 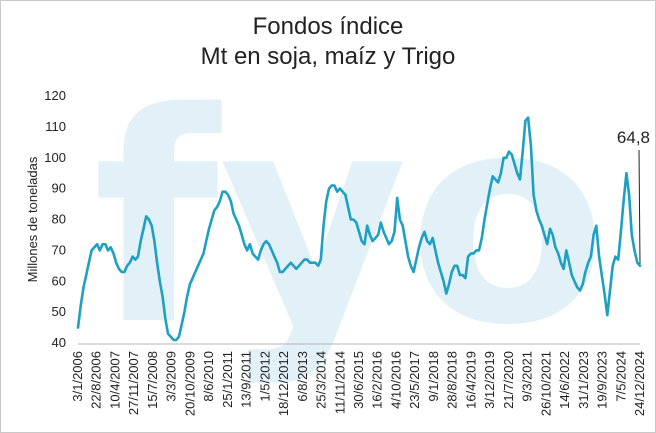 What do you see at coordinates (59, 280) in the screenshot?
I see `y-tick-label: 60` at bounding box center [59, 280].